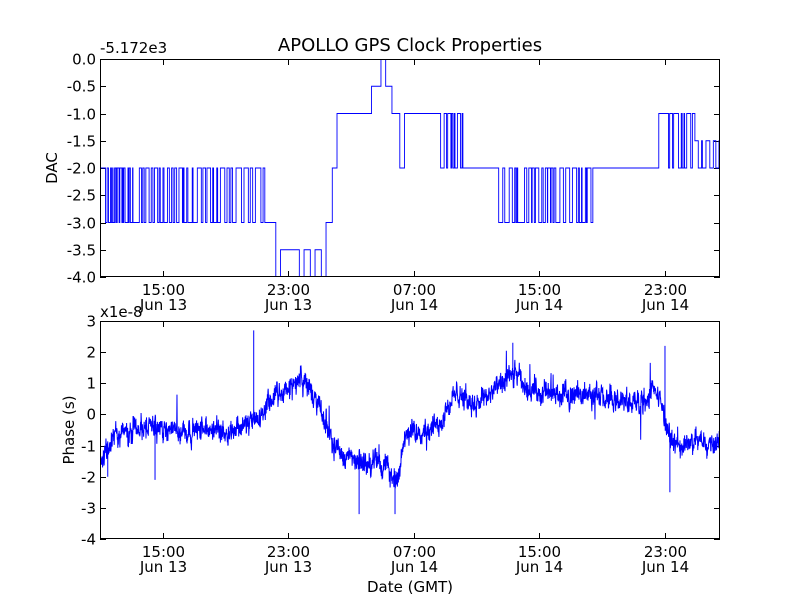 Image resolution: width=800 pixels, height=600 pixels. Describe the element at coordinates (288, 567) in the screenshot. I see `phase-xtick-date-1: Jun 13` at that location.